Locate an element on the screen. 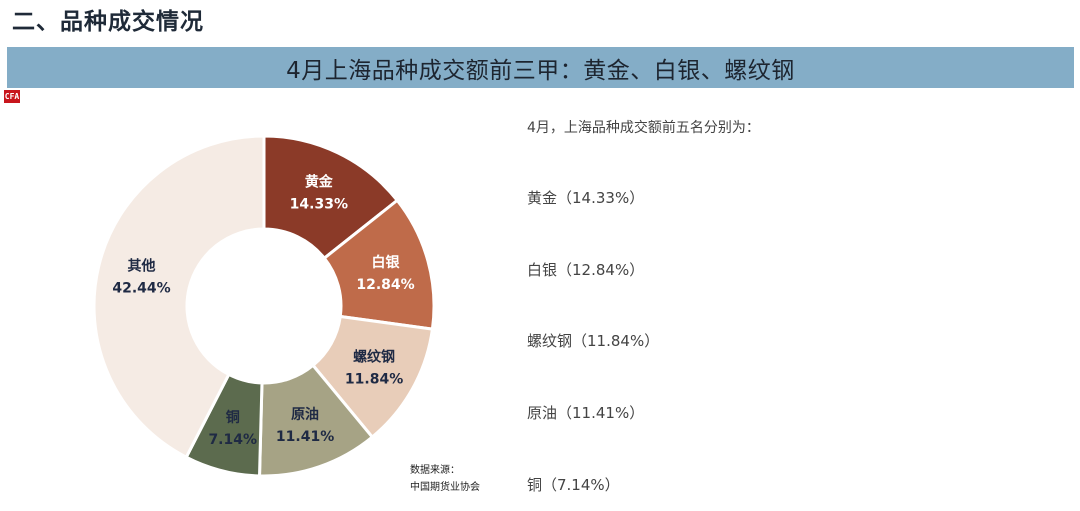  list-item-copper: 铜（7.14%） is located at coordinates (573, 485).